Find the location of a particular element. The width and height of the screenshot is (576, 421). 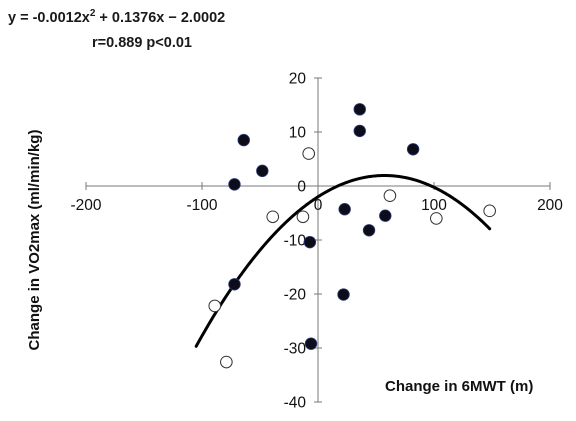

x-axis-title: Change in 6MWT (m) is located at coordinates (459, 386).